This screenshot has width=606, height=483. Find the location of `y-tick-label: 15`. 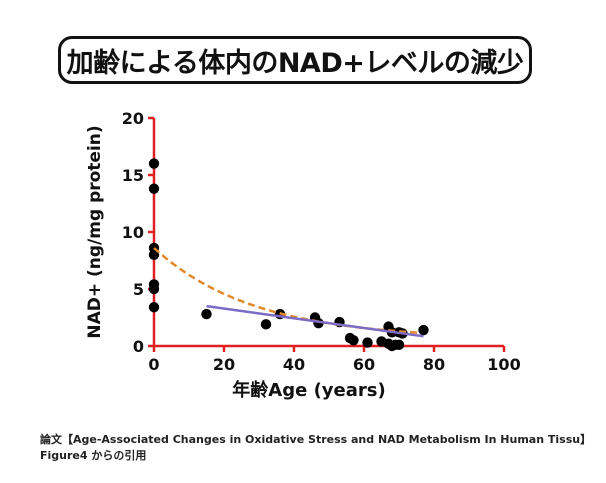

y-tick-label: 15 is located at coordinates (133, 175).